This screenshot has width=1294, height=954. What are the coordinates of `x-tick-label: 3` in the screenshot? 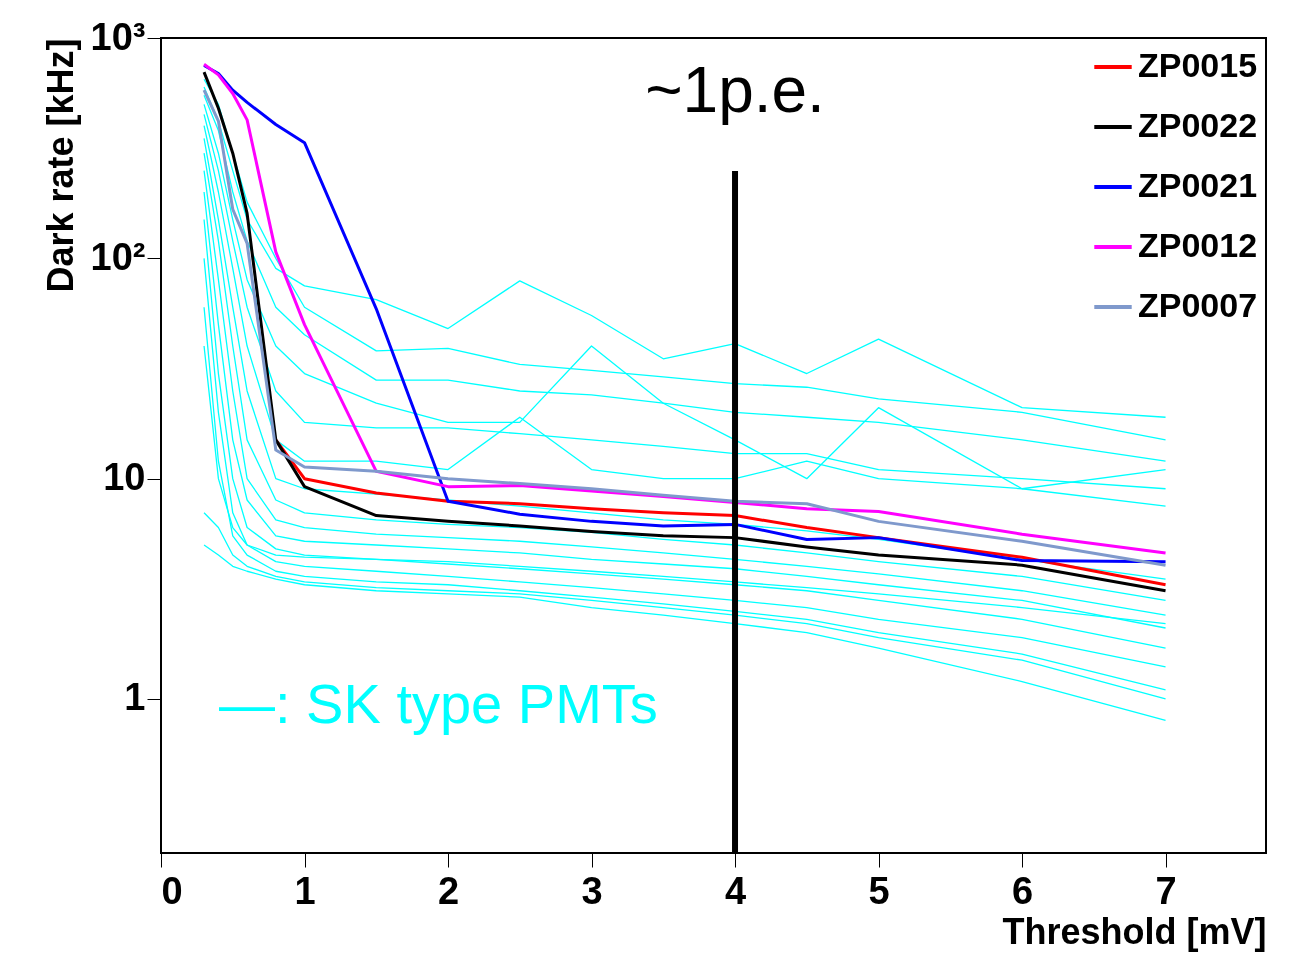 It's located at (592, 890).